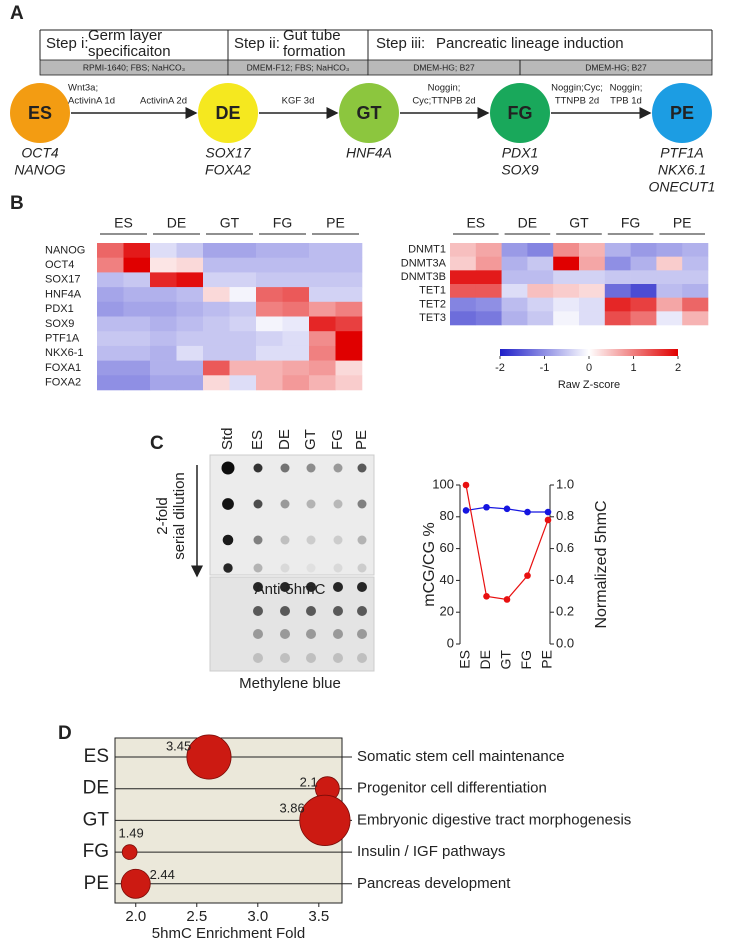  Describe the element at coordinates (227, 438) in the screenshot. I see `lane-label: Std` at that location.